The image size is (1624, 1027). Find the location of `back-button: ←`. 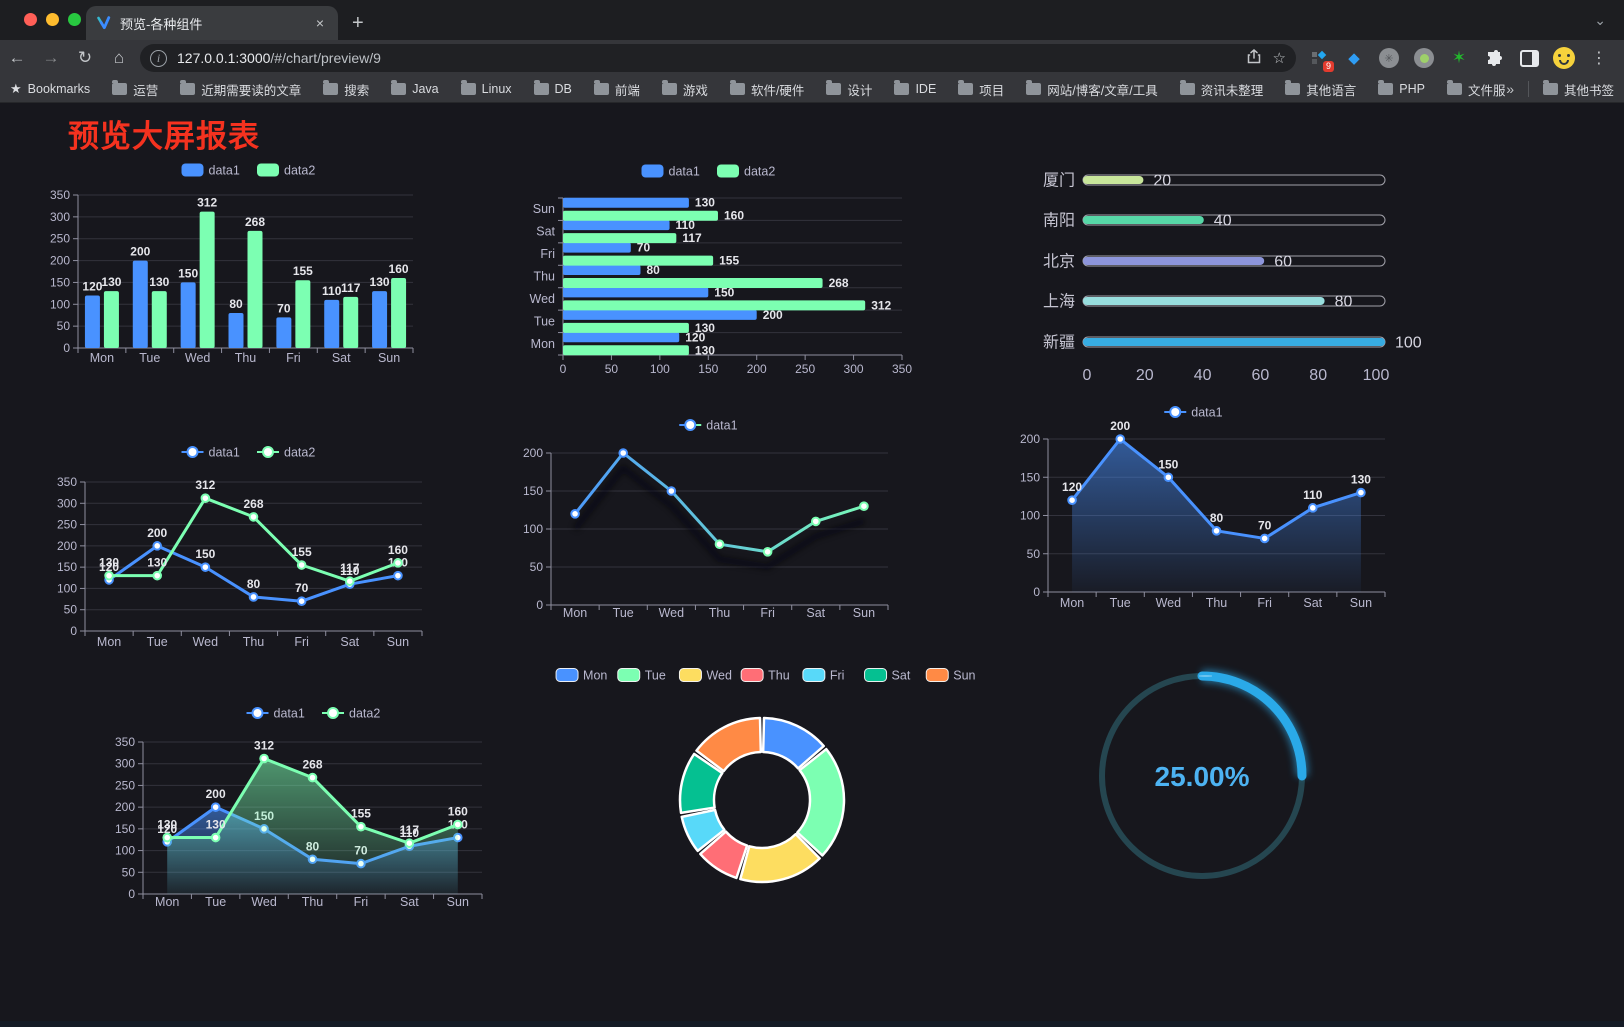

back-button: ← is located at coordinates (17, 57).